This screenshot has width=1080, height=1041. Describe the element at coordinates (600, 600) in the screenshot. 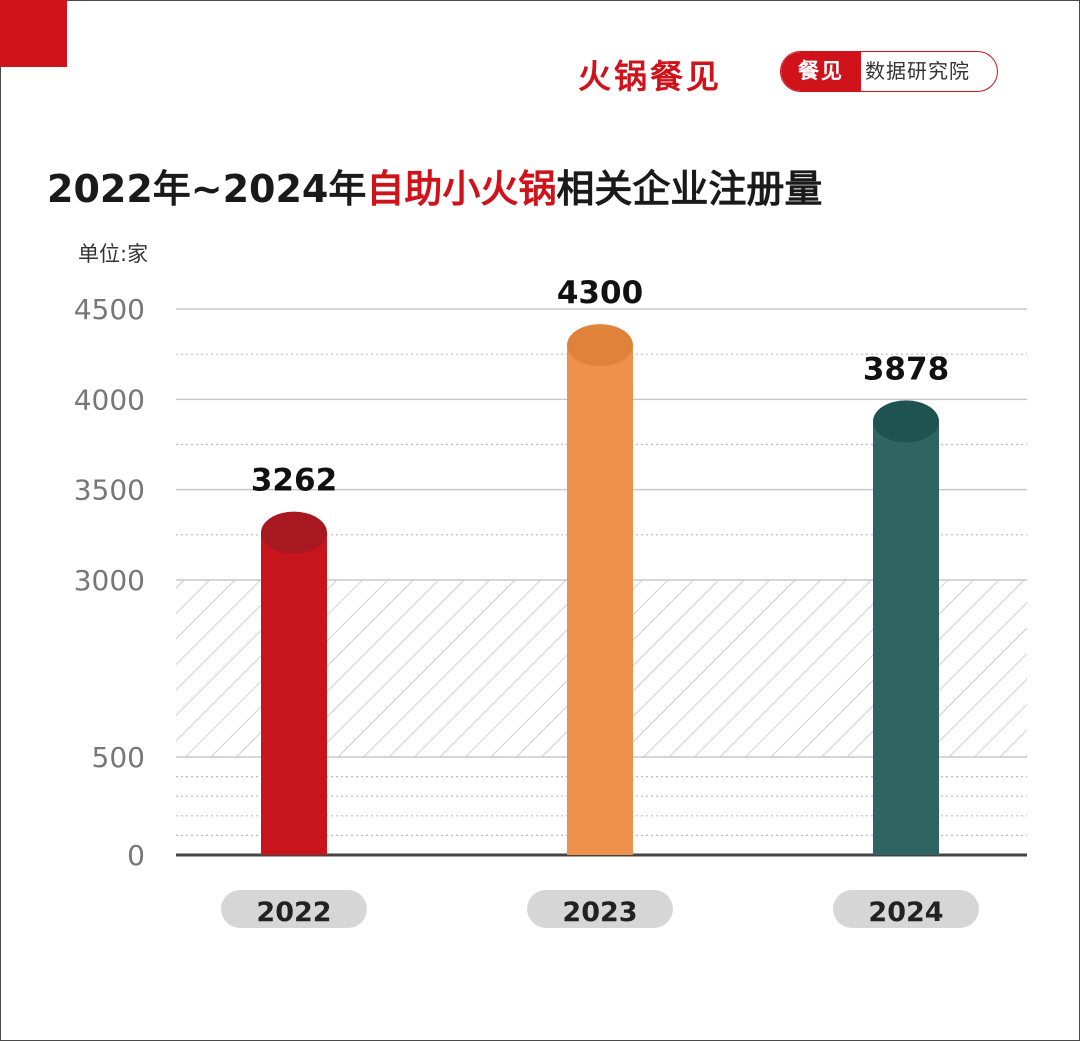

I see `bar-2023` at that location.